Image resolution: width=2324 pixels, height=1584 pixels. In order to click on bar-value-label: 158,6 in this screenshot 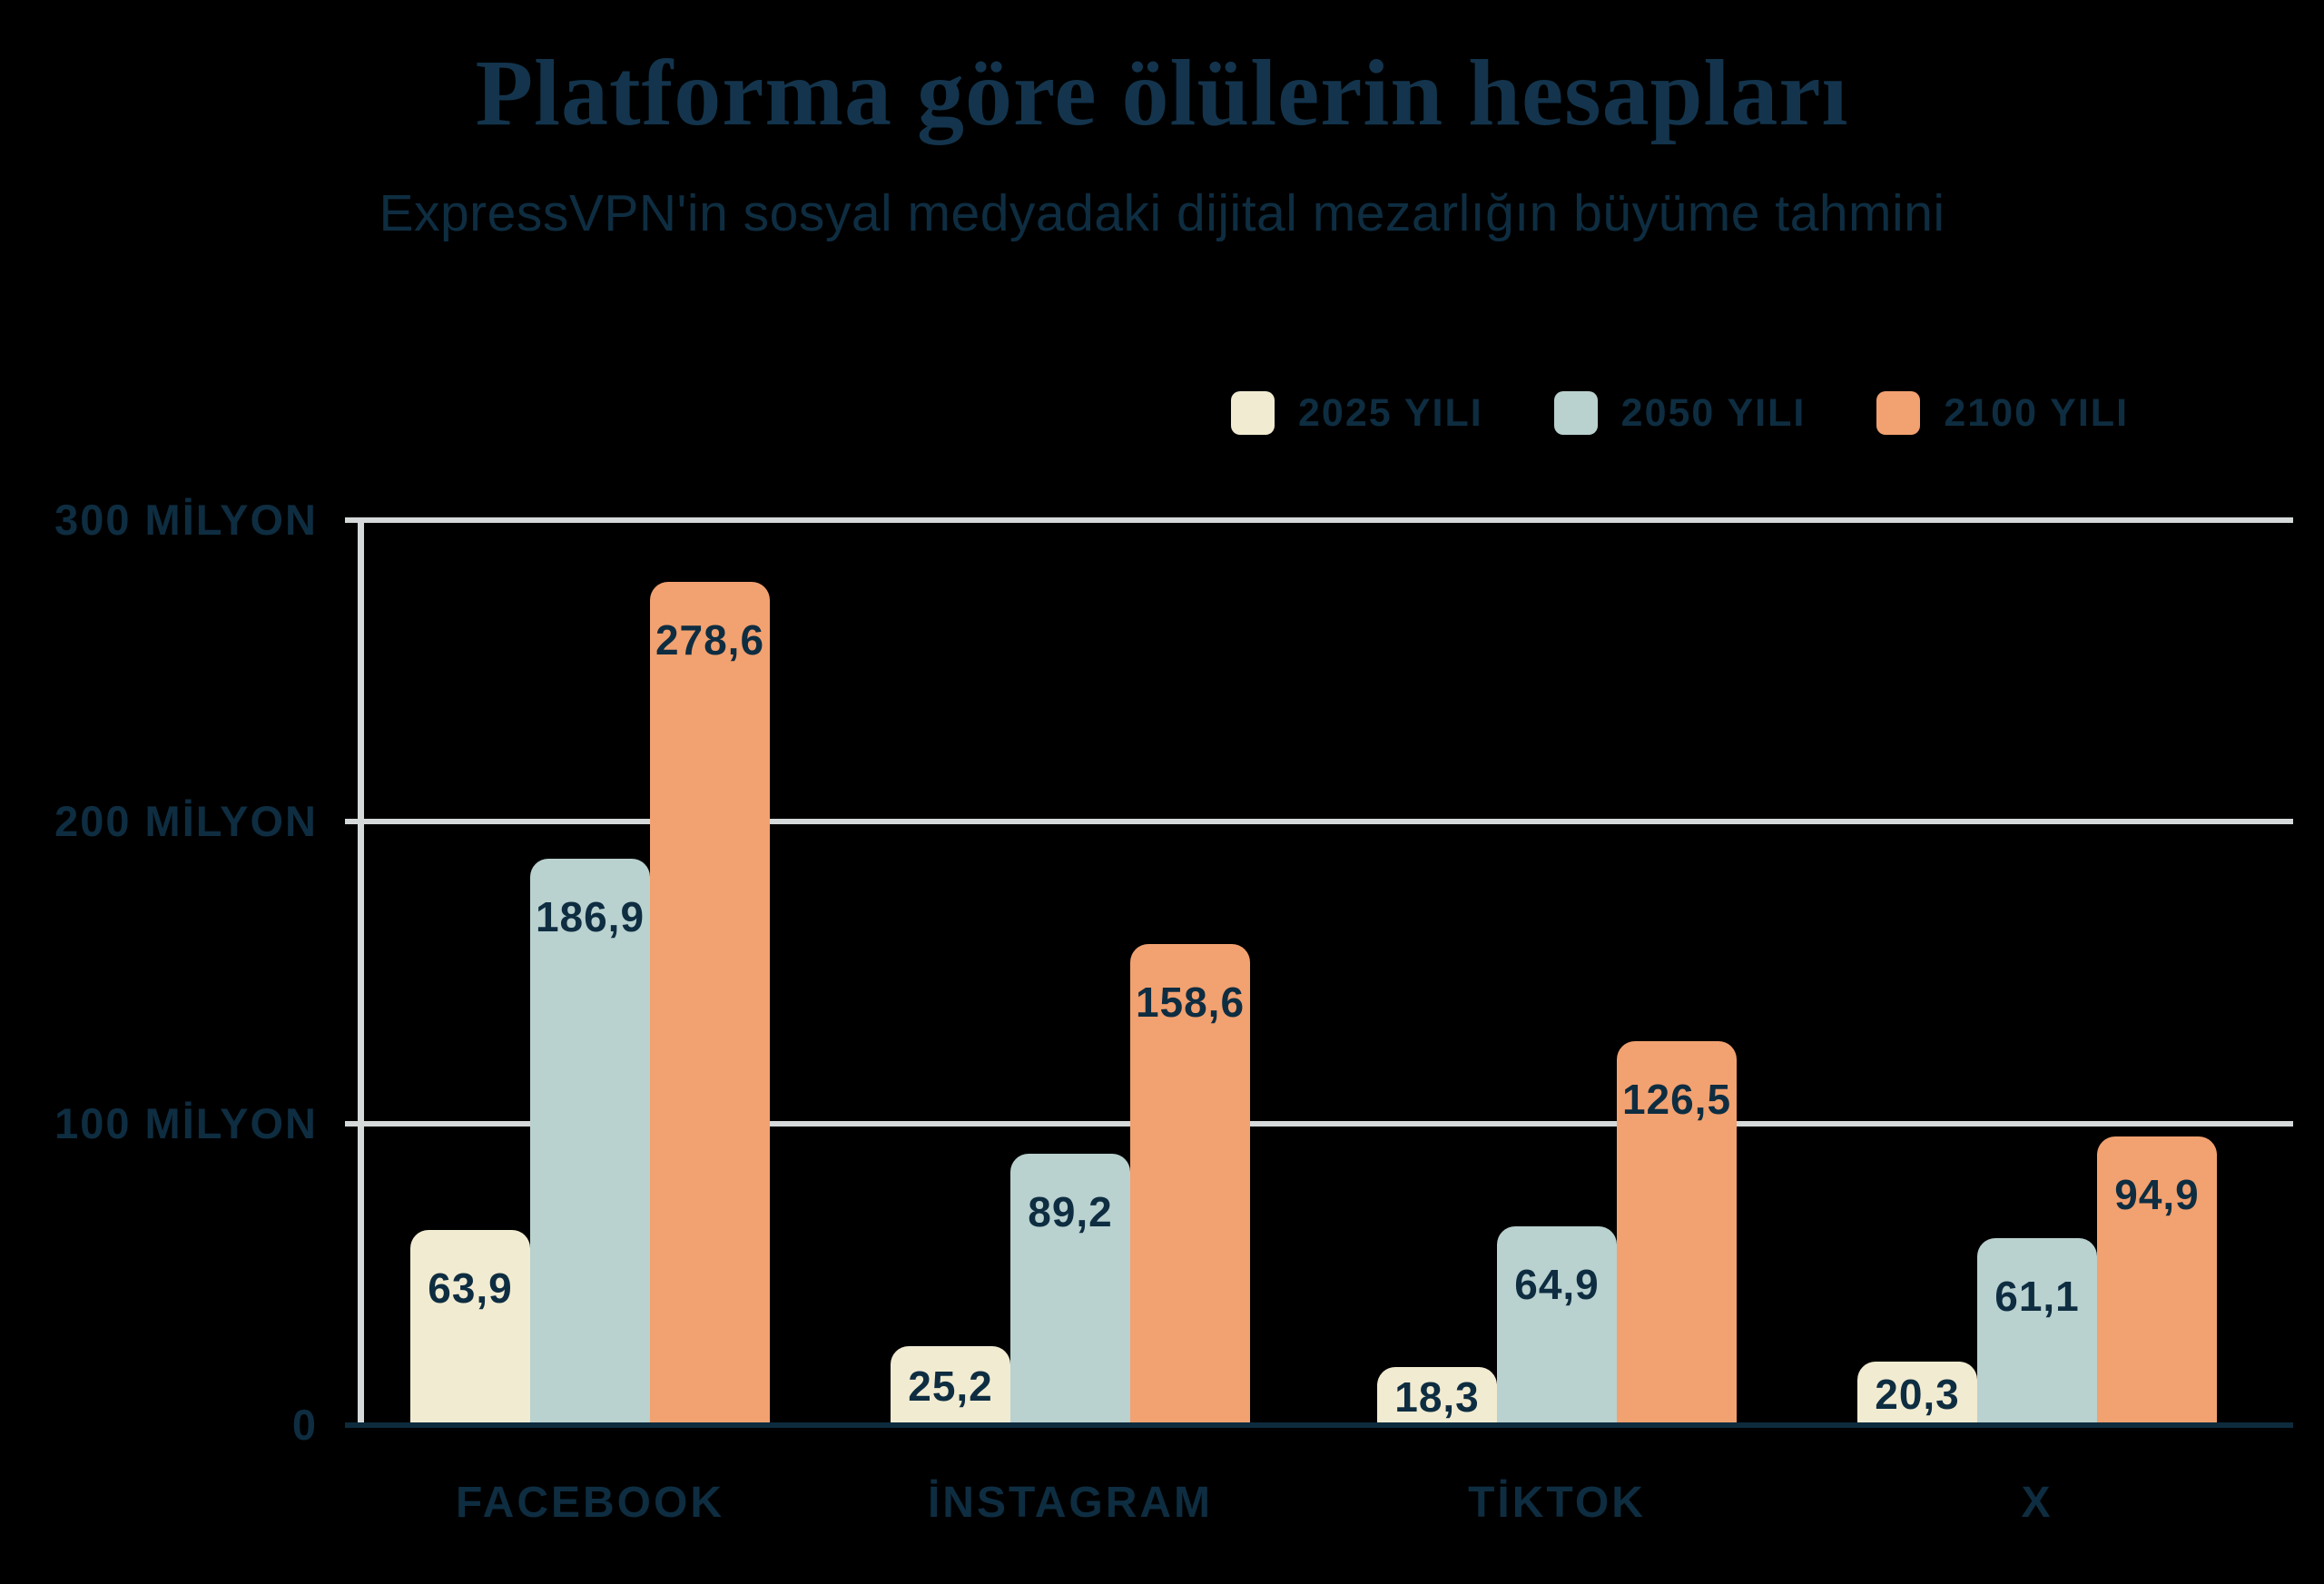, I will do `click(1190, 1002)`.